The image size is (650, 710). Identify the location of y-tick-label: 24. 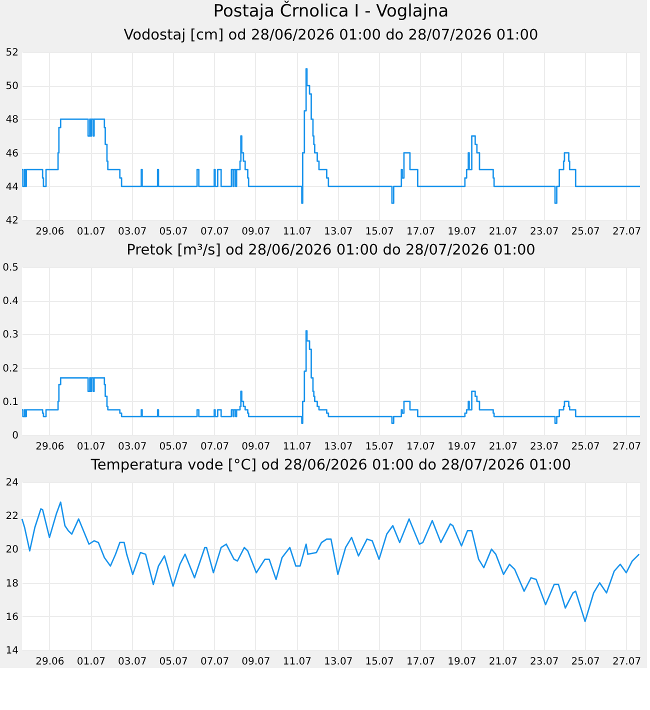
(12, 483).